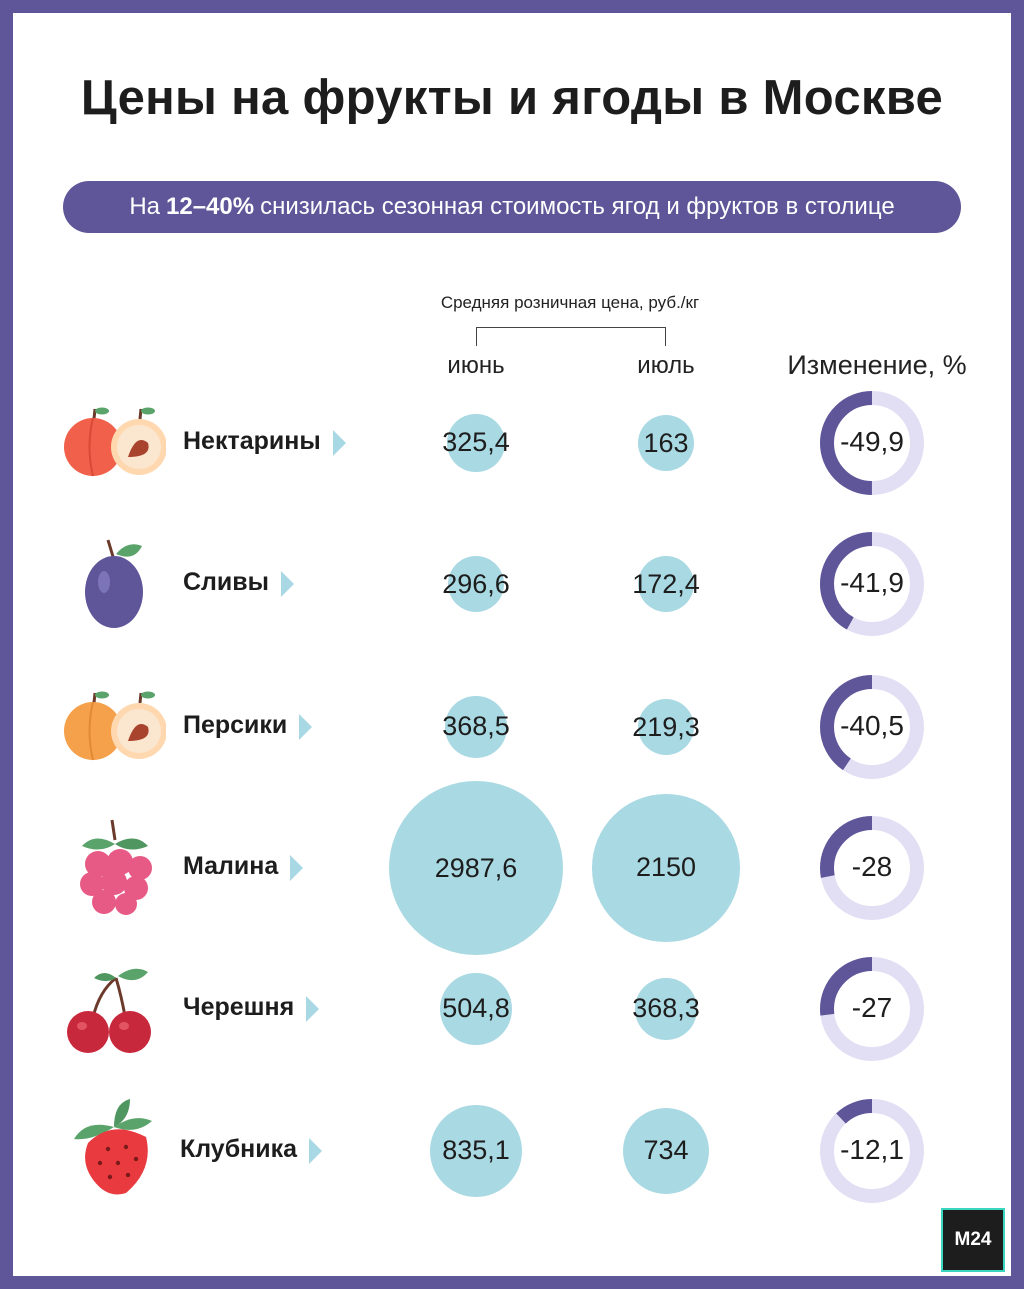 This screenshot has height=1289, width=1024. I want to click on plum-icon, so click(114, 586).